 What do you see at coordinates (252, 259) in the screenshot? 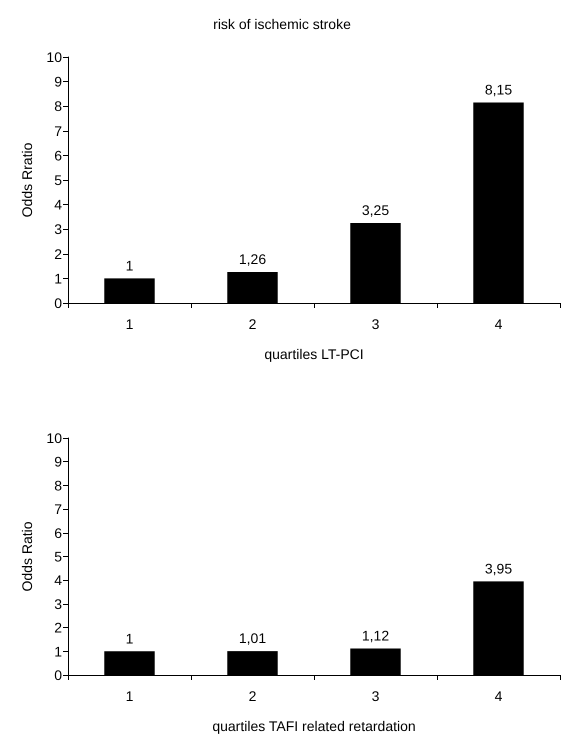
I see `data-label: 1,26` at bounding box center [252, 259].